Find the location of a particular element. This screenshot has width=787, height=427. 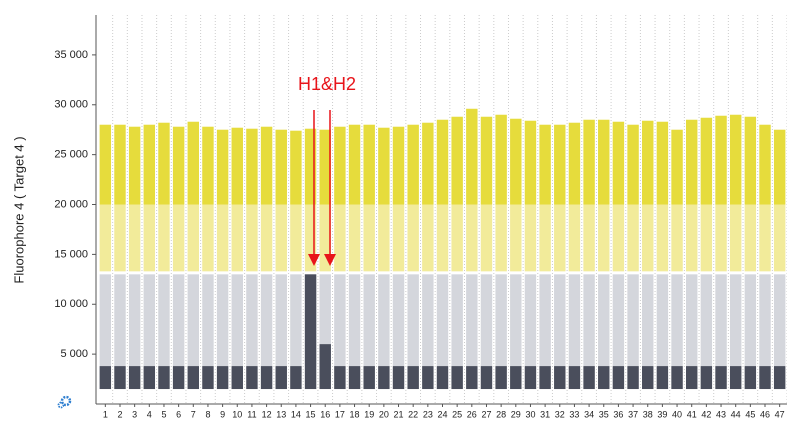

x-tick-label: 17 is located at coordinates (340, 414).